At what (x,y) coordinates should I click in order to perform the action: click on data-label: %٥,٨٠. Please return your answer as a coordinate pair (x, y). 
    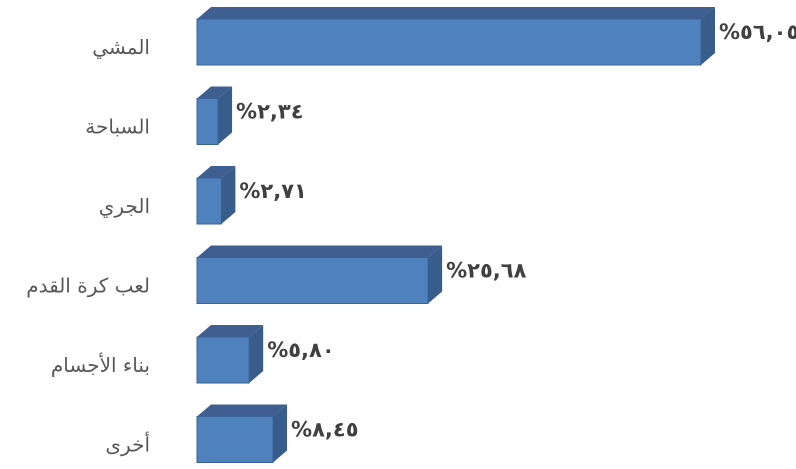
    Looking at the image, I should click on (300, 350).